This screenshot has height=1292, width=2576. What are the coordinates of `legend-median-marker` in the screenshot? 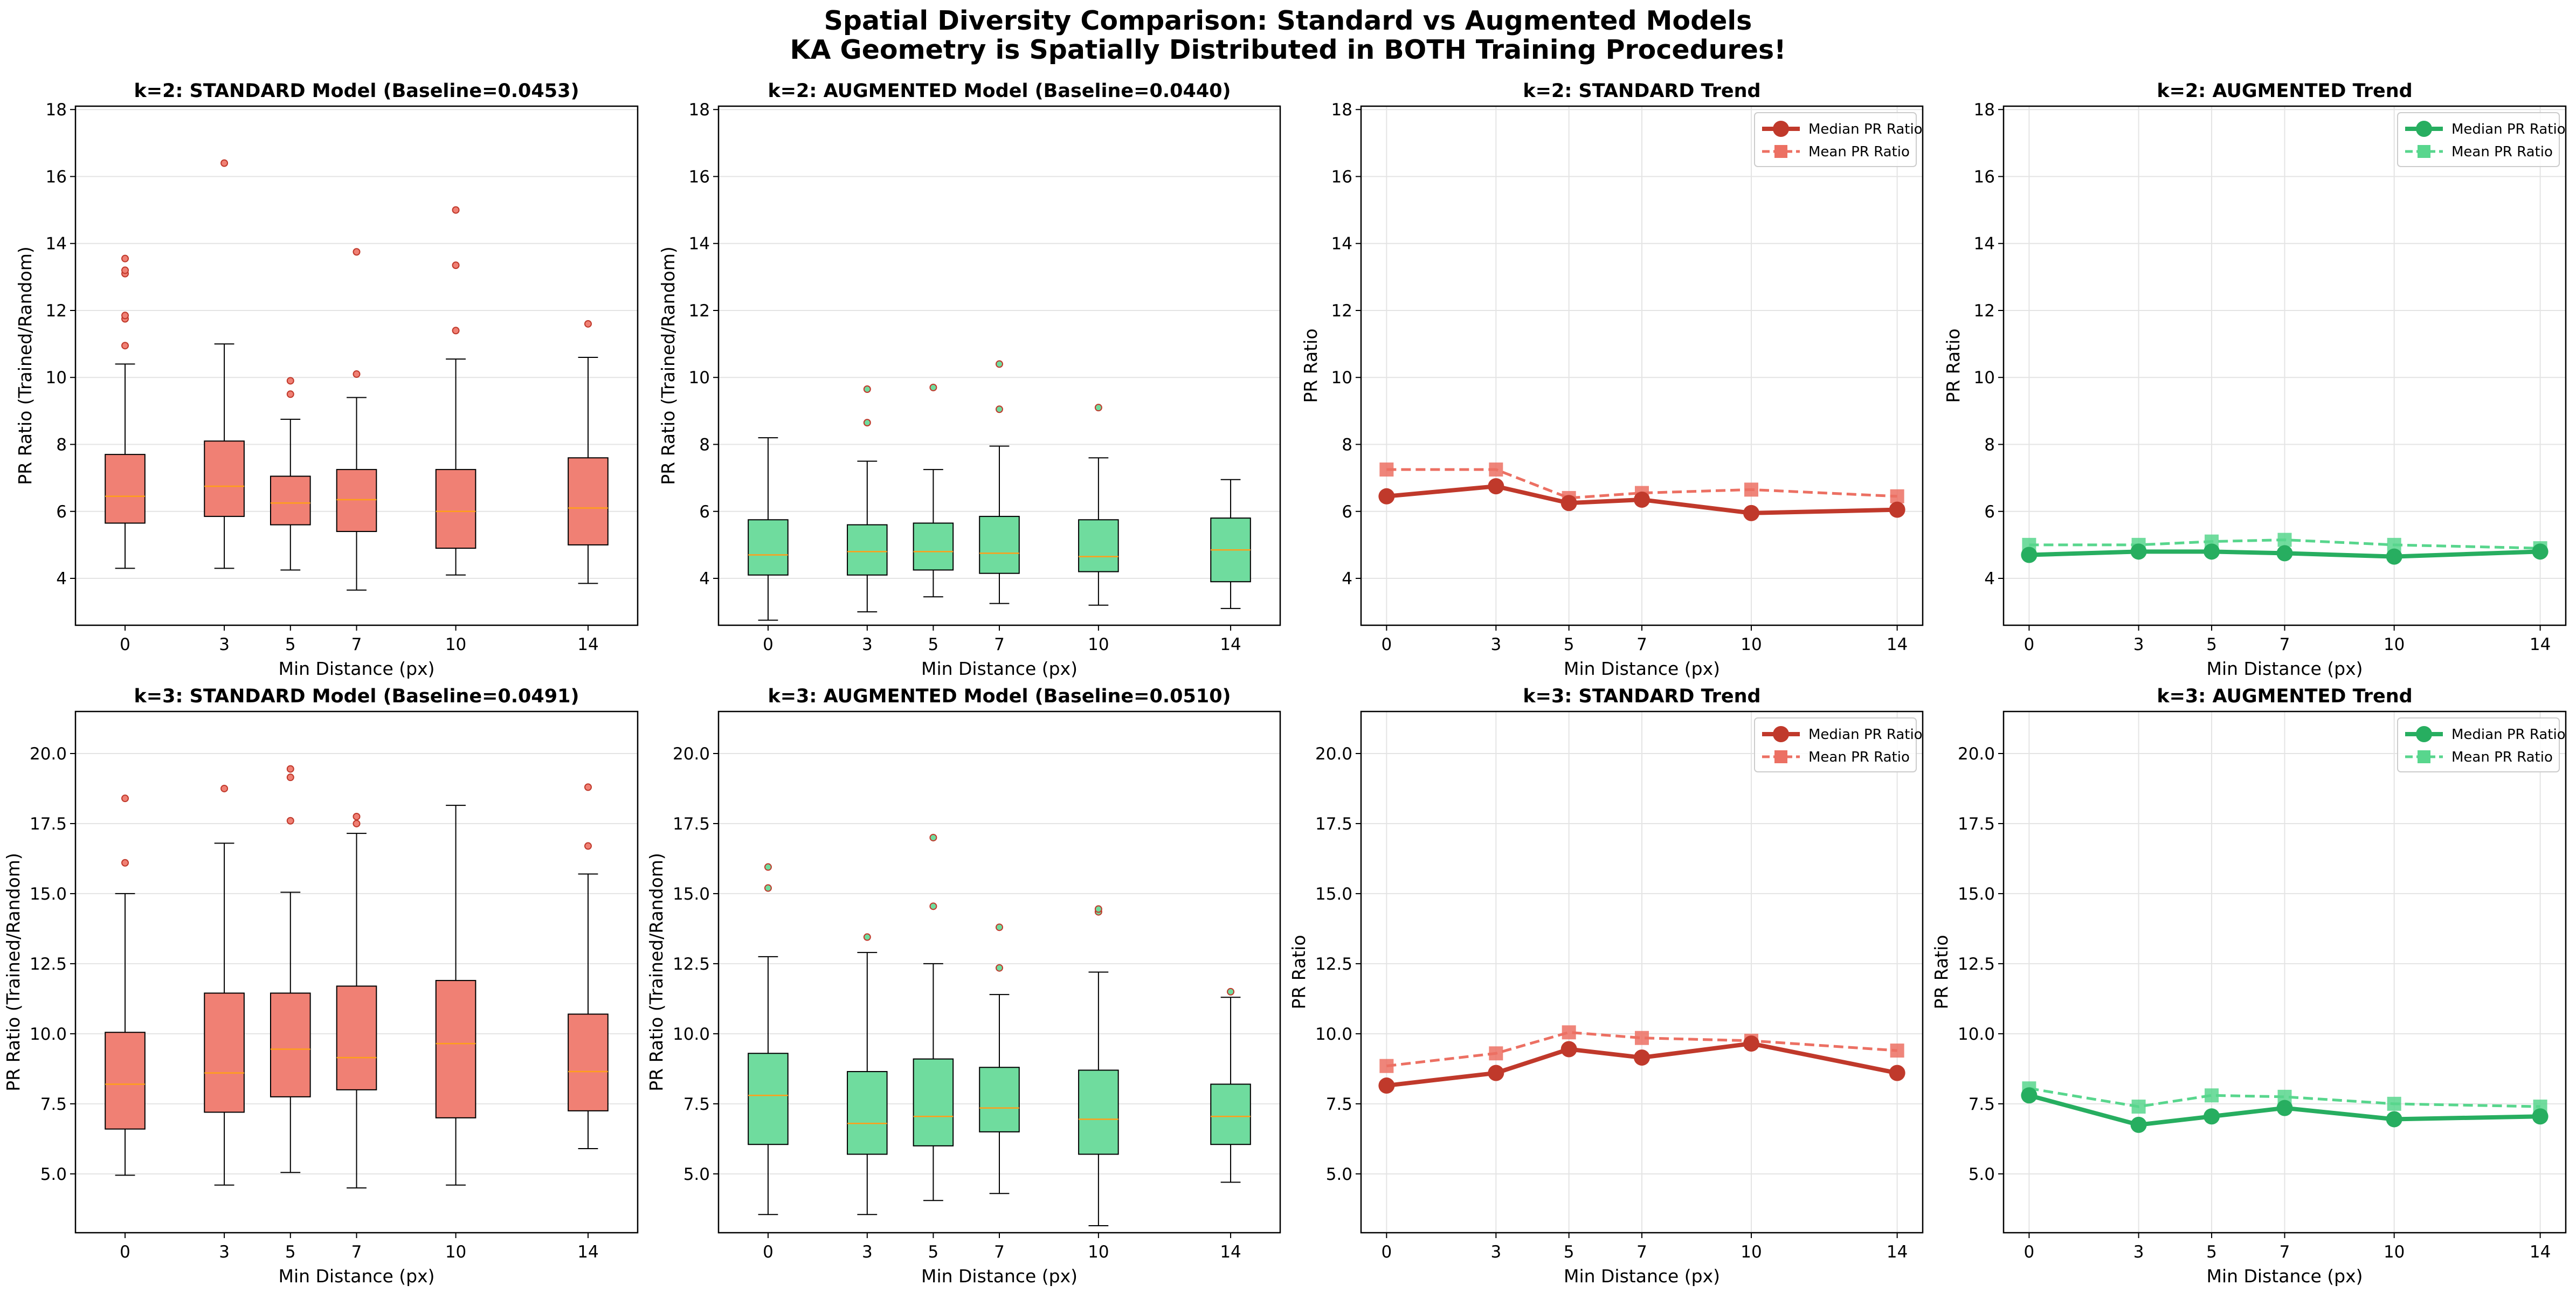 It's located at (1781, 734).